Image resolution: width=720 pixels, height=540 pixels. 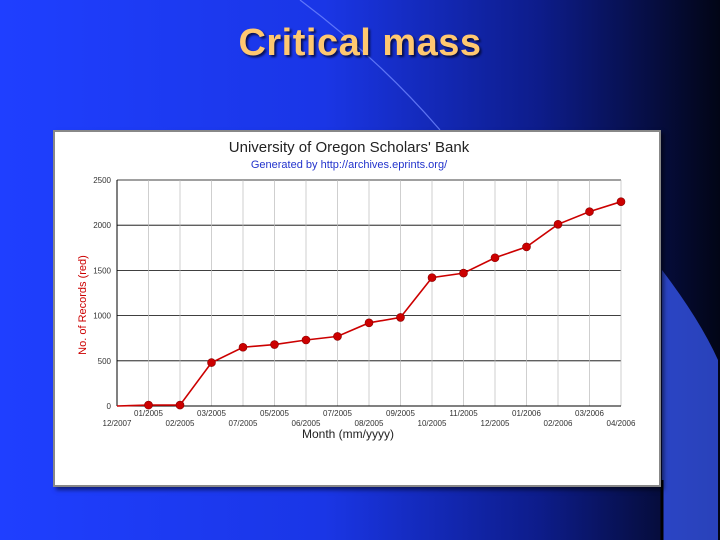 What do you see at coordinates (348, 434) in the screenshot?
I see `x-axis-label: Month (mm/yyyy)` at bounding box center [348, 434].